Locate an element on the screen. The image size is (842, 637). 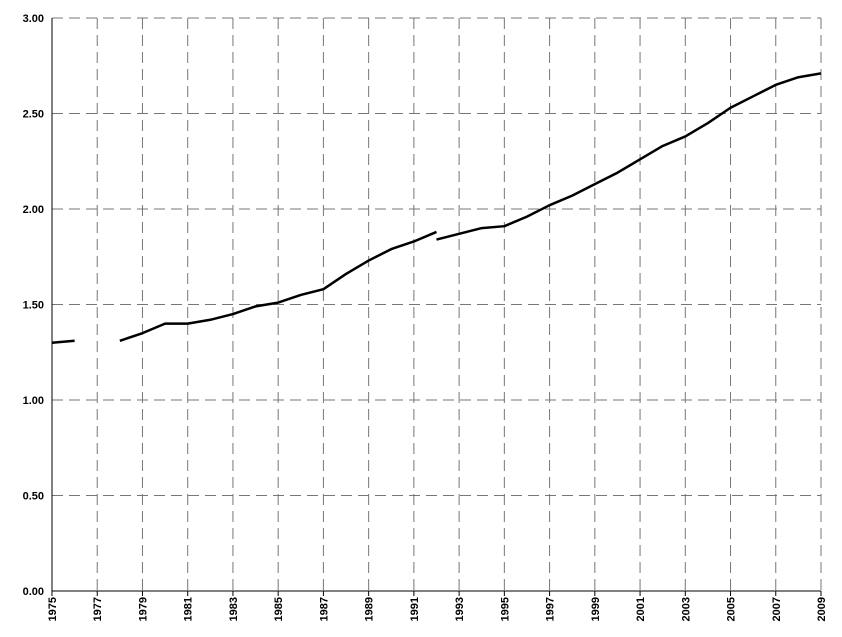
x-tick-label: 1981 is located at coordinates (189, 609).